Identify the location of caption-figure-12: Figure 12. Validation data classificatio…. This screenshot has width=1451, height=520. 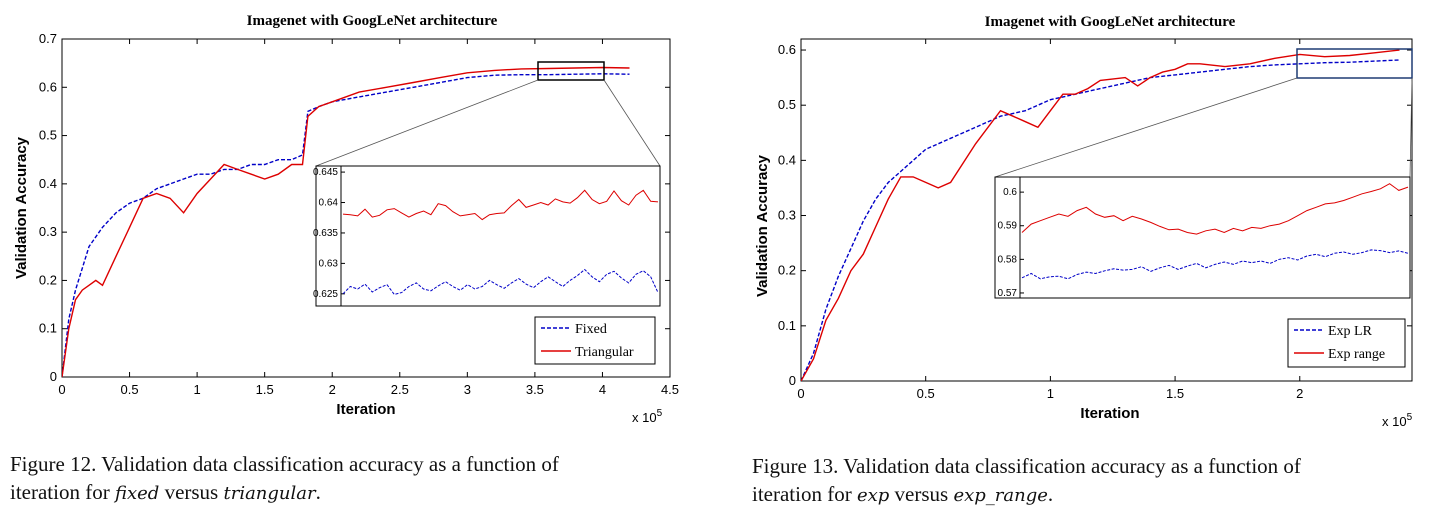
(284, 479).